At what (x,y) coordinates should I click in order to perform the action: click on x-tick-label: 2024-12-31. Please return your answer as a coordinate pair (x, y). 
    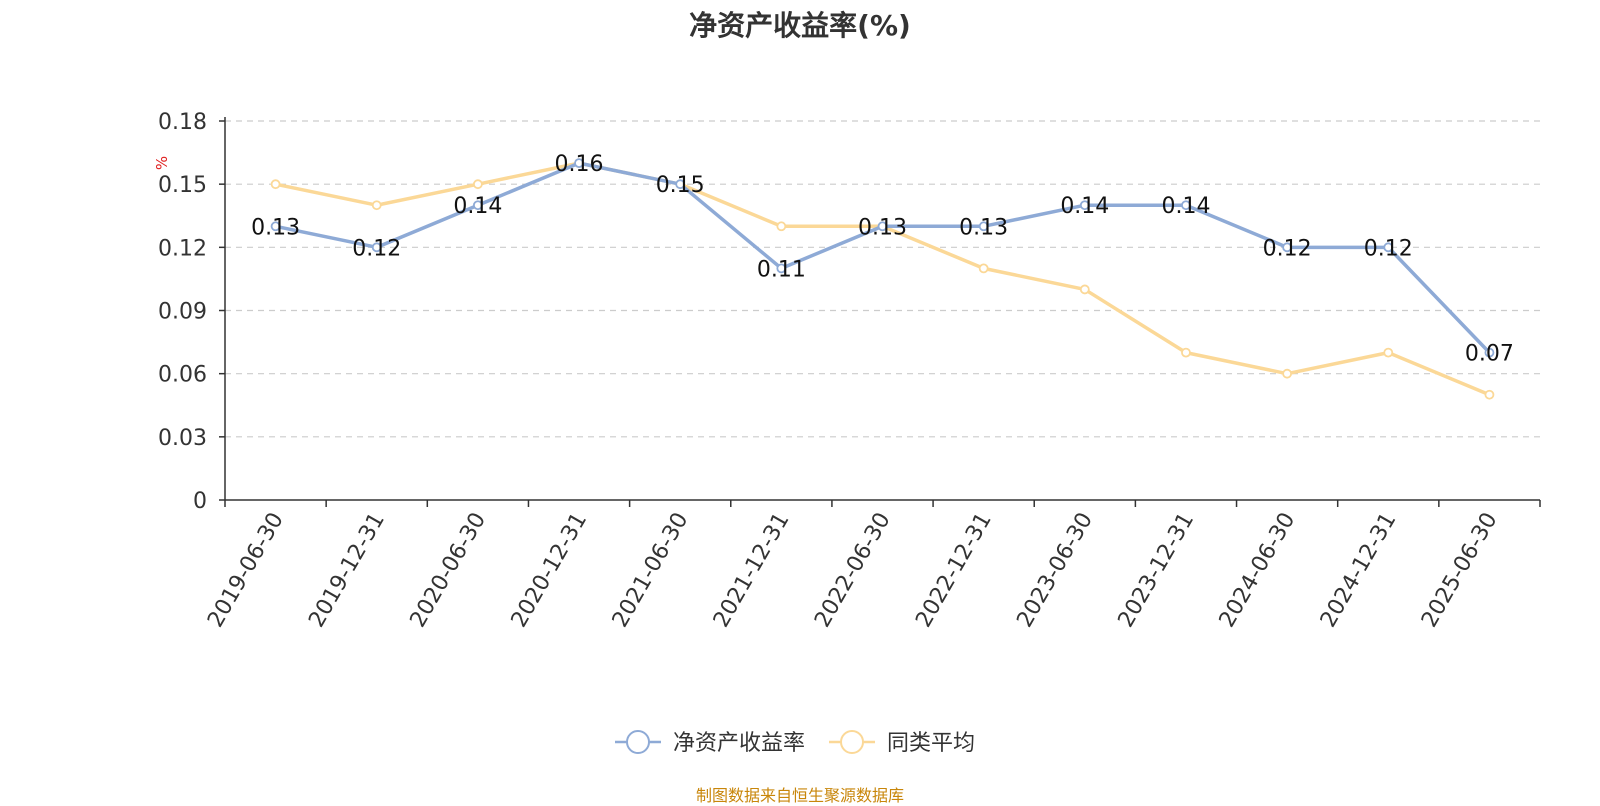
    Looking at the image, I should click on (1359, 570).